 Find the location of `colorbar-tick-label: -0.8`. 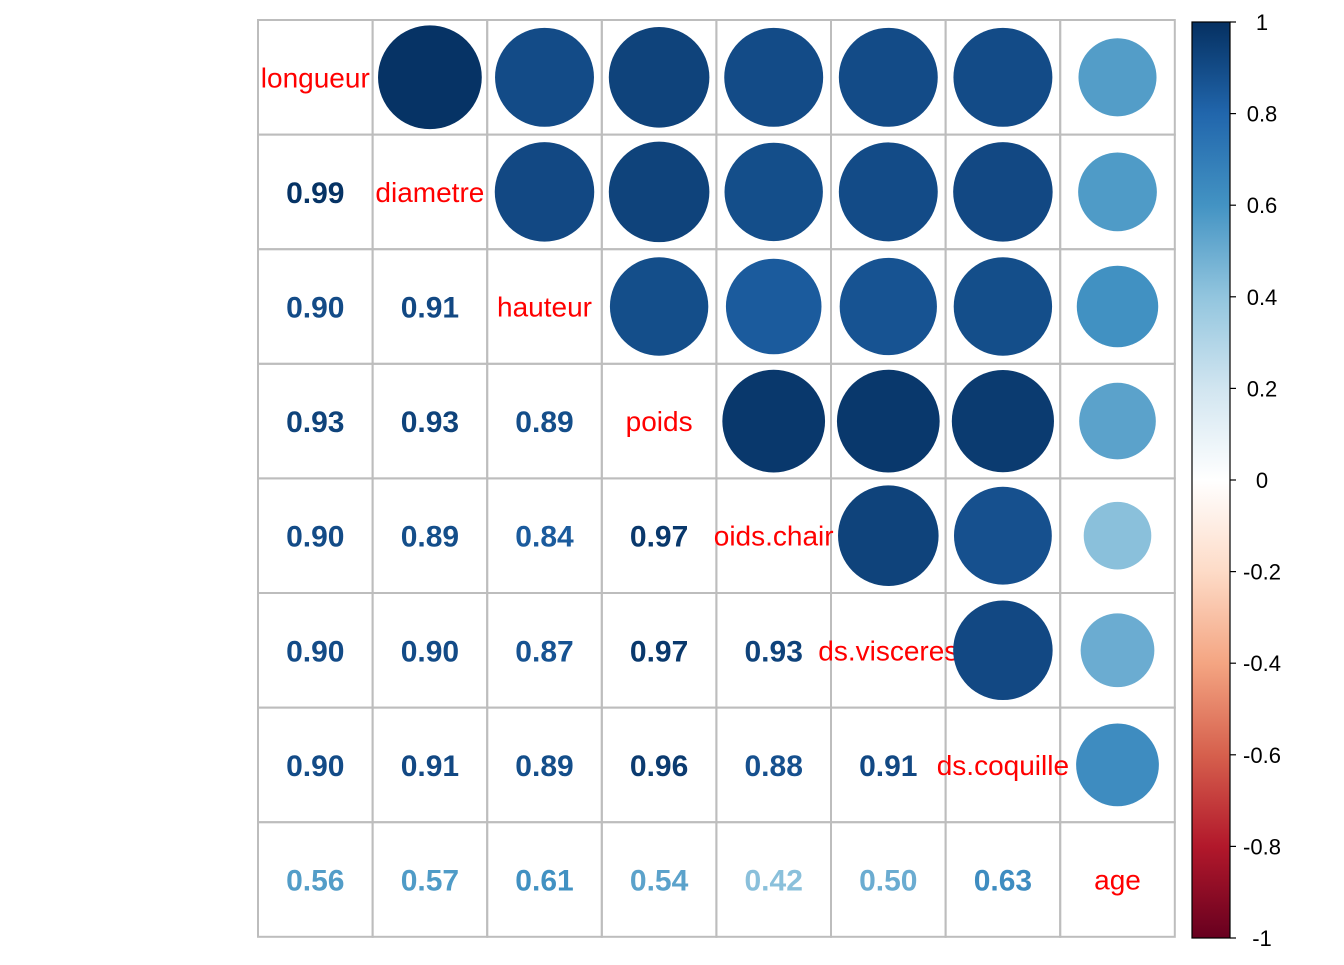

colorbar-tick-label: -0.8 is located at coordinates (1262, 846).